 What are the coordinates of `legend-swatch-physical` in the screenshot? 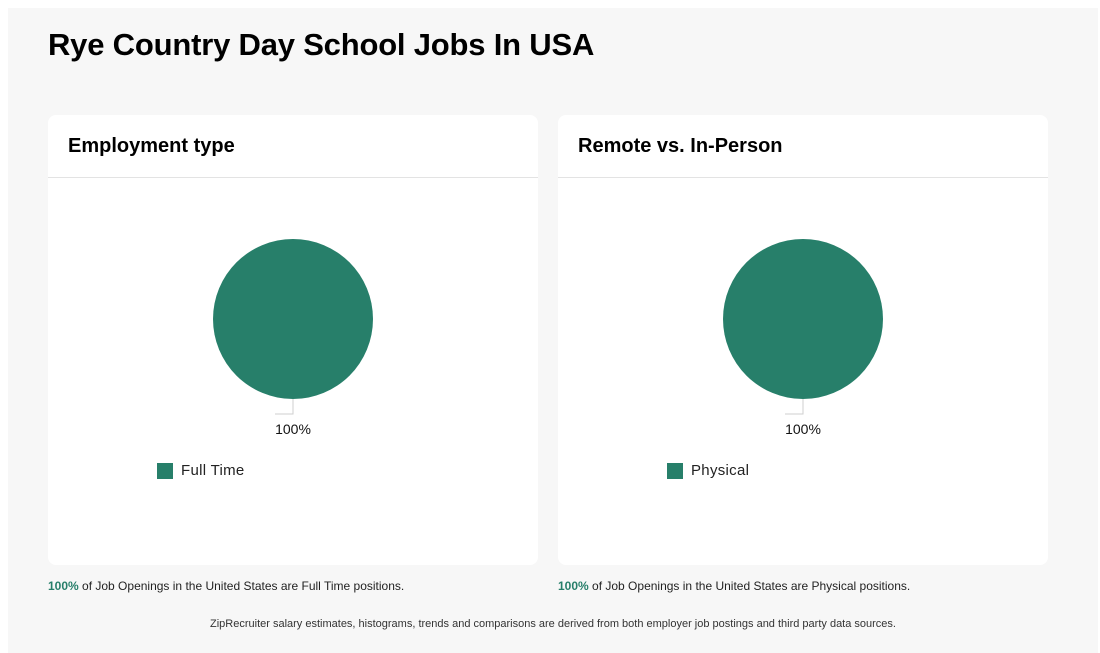 It's located at (675, 470).